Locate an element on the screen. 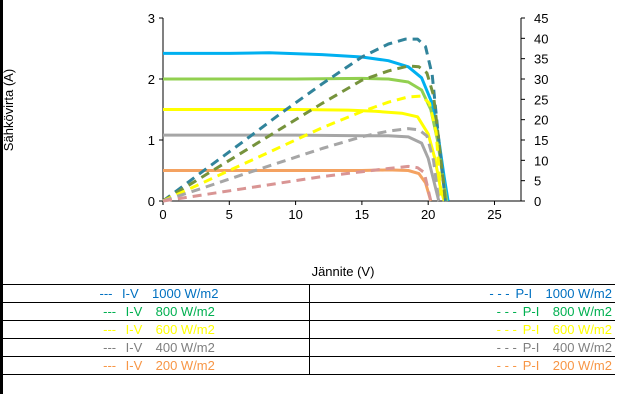 The height and width of the screenshot is (394, 618). x-tick-label: 20 is located at coordinates (428, 214).